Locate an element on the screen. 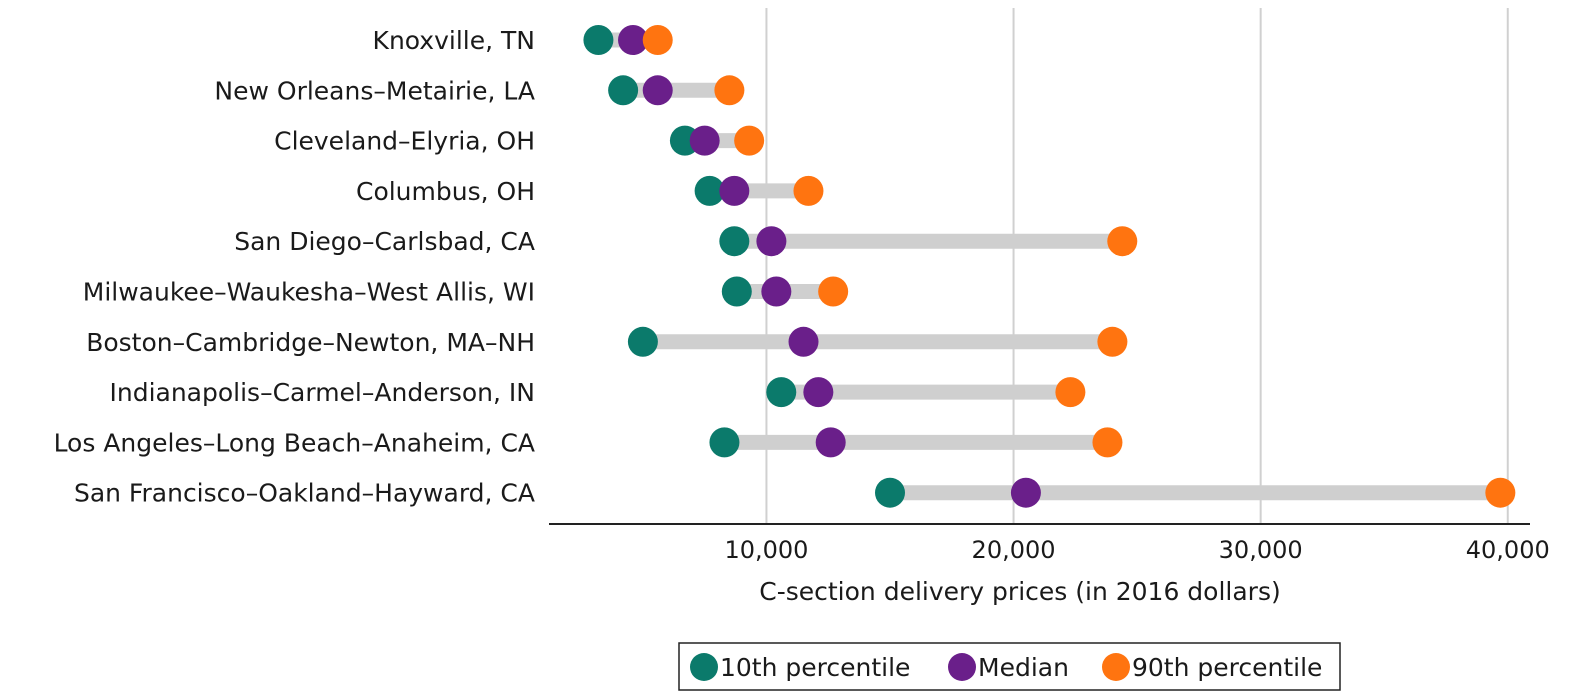 This screenshot has height=697, width=1578. legend: 10th percentile Median 90th percentile is located at coordinates (1009, 666).